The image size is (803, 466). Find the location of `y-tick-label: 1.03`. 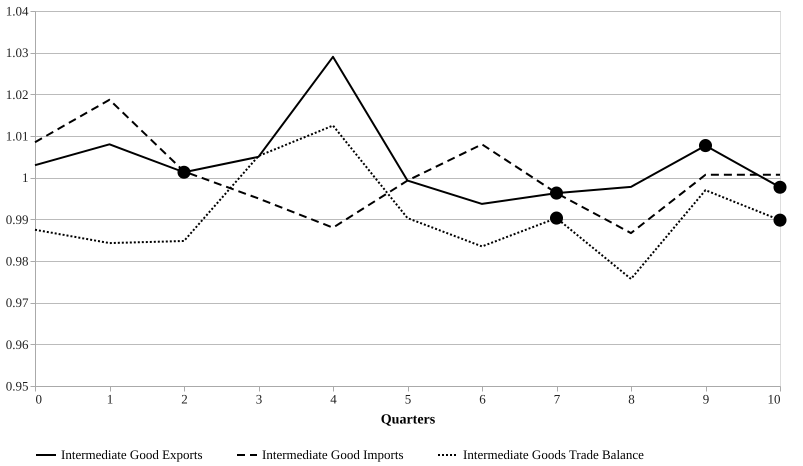

y-tick-label: 1.03 is located at coordinates (17, 52).